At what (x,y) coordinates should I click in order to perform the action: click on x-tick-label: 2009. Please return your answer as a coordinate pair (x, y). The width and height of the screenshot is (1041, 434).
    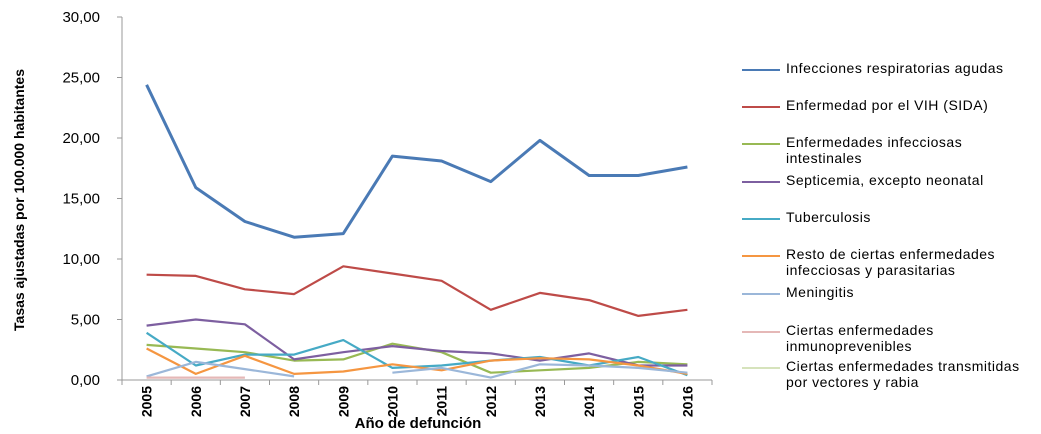
    Looking at the image, I should click on (343, 401).